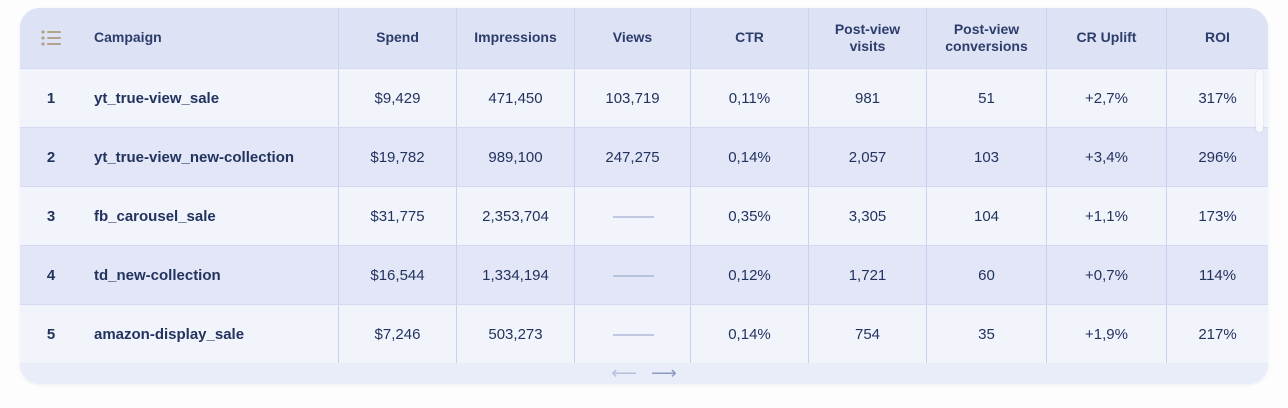 The width and height of the screenshot is (1288, 408). I want to click on scroll-right-arrow-icon: ⟶, so click(664, 373).